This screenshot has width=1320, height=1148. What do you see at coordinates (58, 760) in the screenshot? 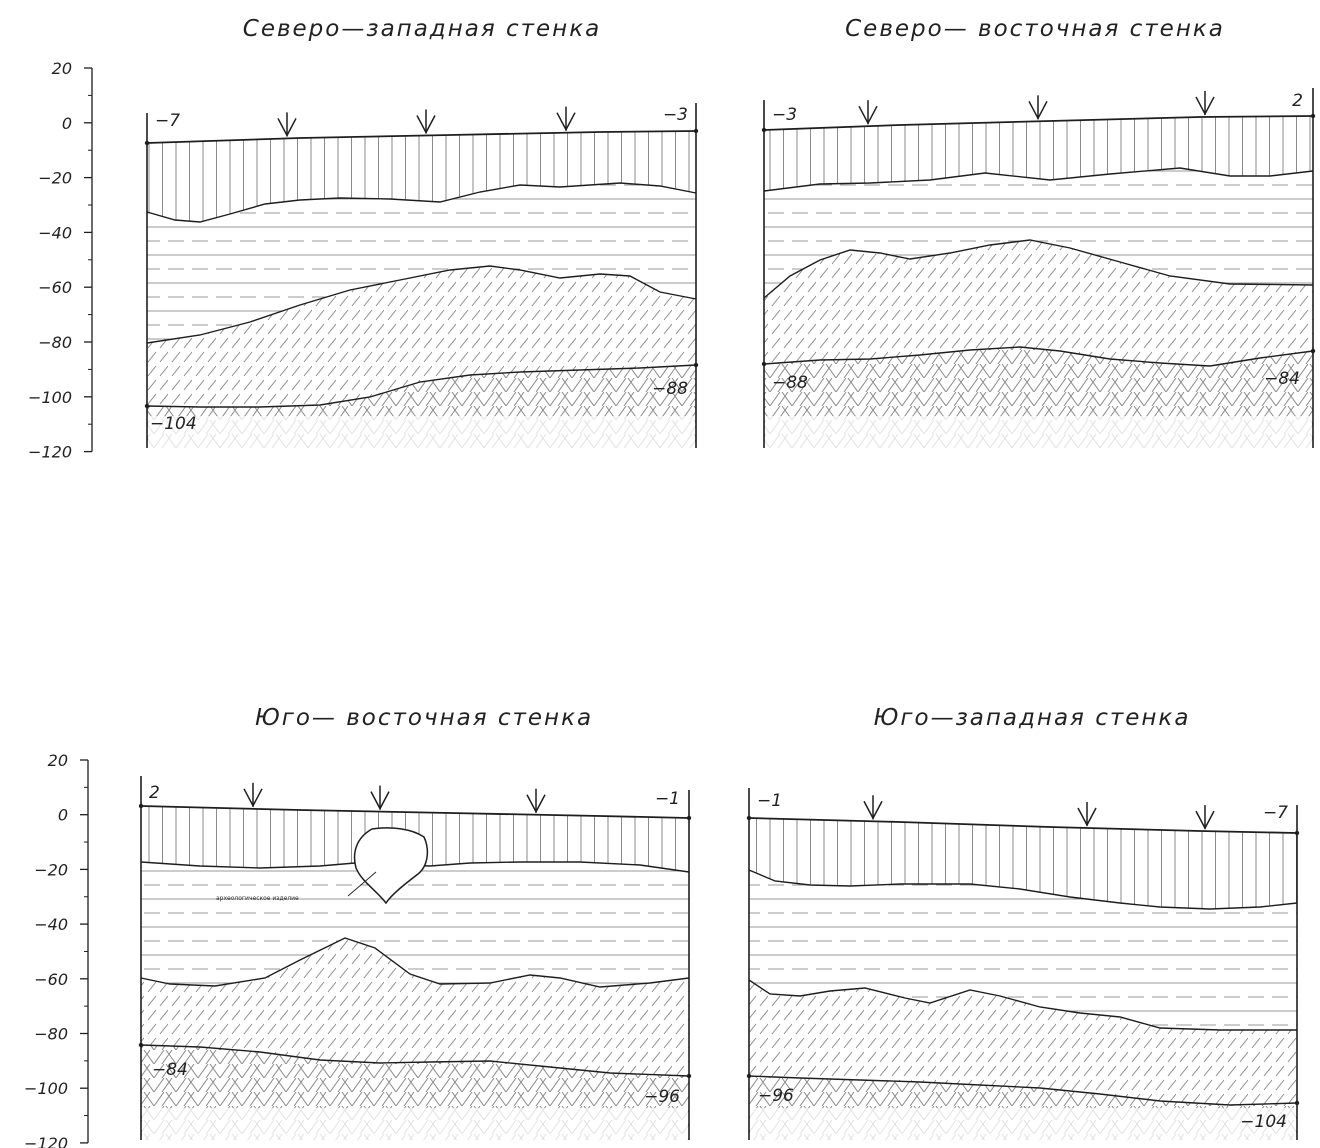
I see `y-axis-tick-label: 20` at bounding box center [58, 760].